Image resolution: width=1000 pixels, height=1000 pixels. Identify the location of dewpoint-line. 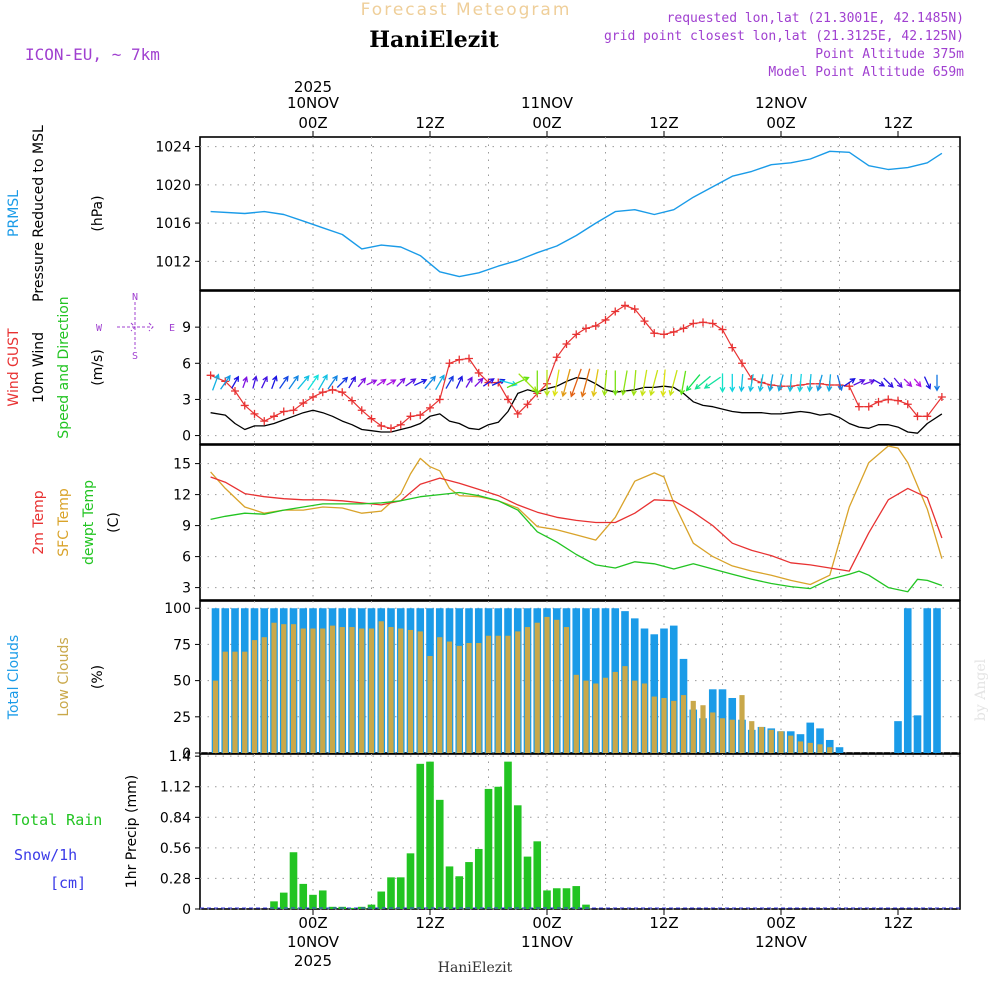
(576, 542).